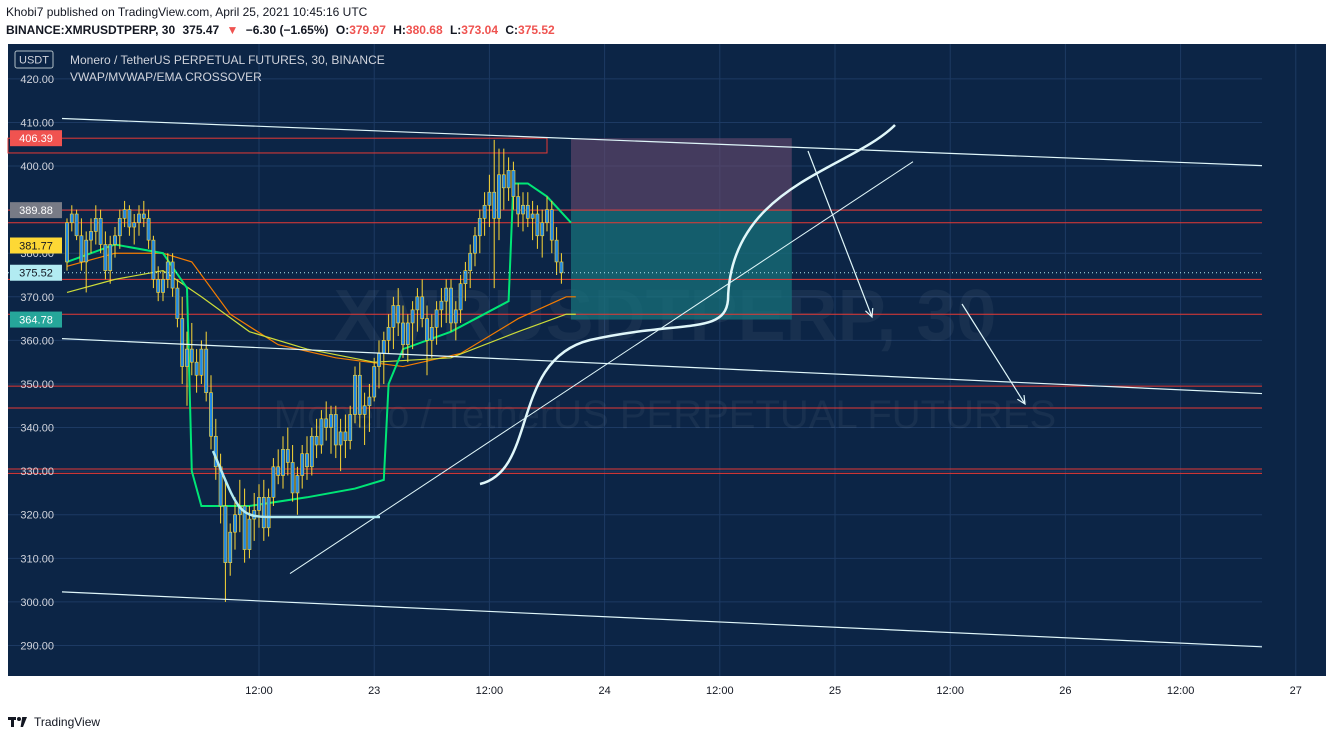 Image resolution: width=1330 pixels, height=741 pixels. I want to click on currency-badge-text: USDT, so click(34, 61).